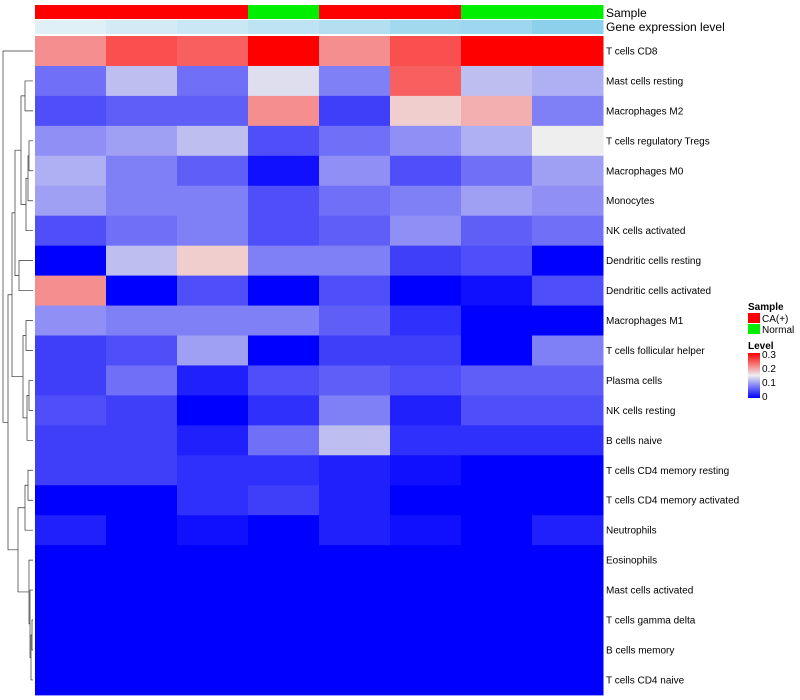 This screenshot has height=700, width=800. What do you see at coordinates (17, 365) in the screenshot?
I see `row-dendrogram` at bounding box center [17, 365].